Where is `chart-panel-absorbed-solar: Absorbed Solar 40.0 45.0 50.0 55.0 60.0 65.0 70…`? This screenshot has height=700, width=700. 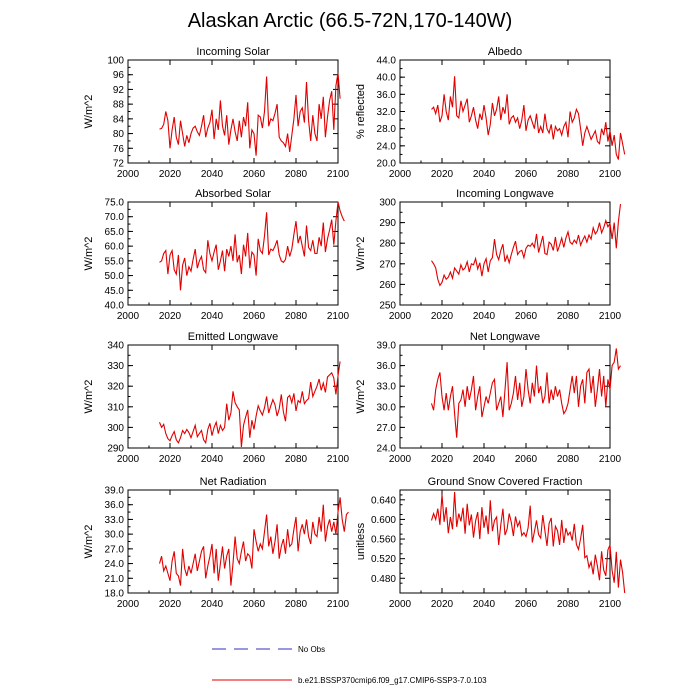 chart-panel-absorbed-solar: Absorbed Solar 40.0 45.0 50.0 55.0 60.0 65.0 70… is located at coordinates (216, 255).